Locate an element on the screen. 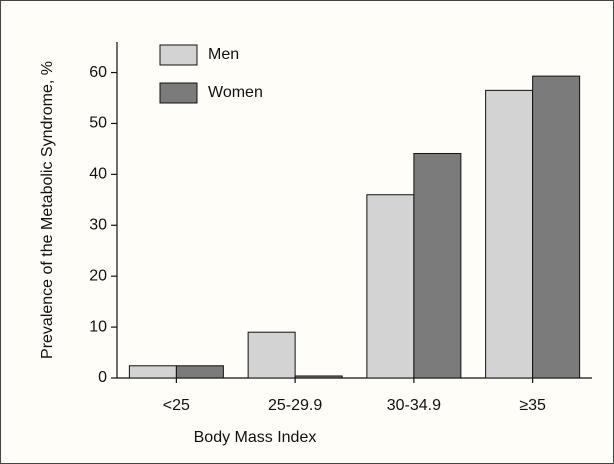 The width and height of the screenshot is (614, 464). x-tick-label: 30-34.9 is located at coordinates (414, 405).